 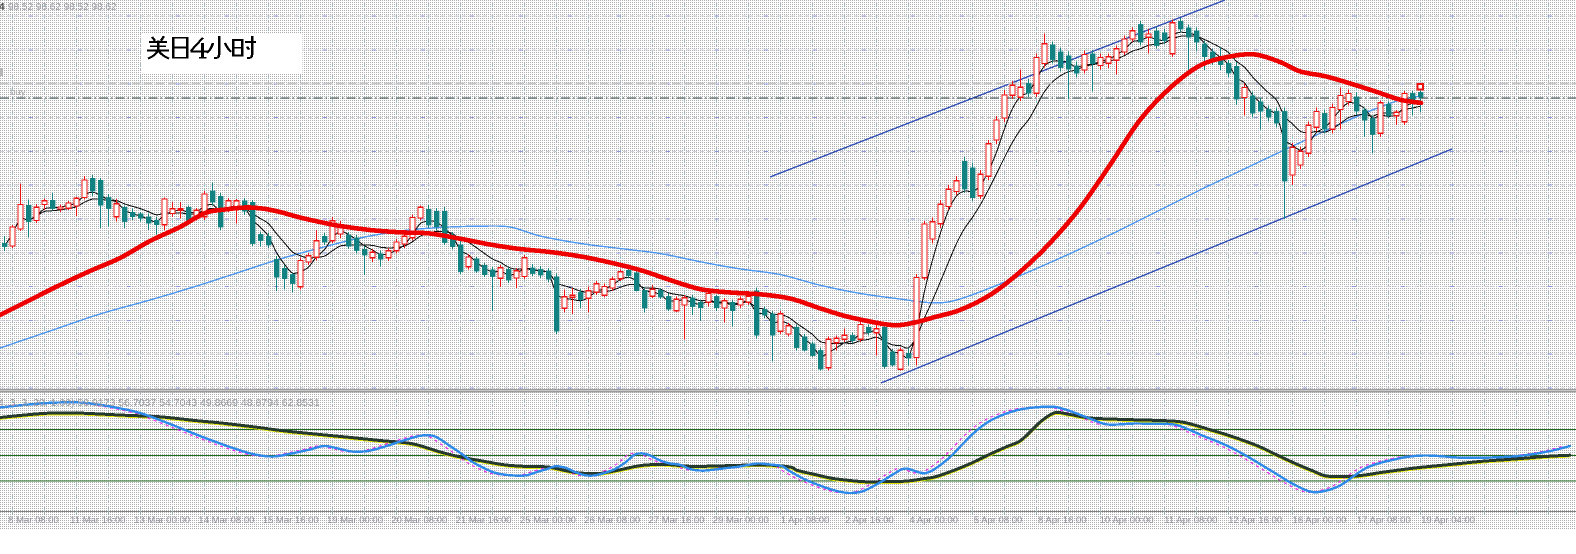 I want to click on svg-text: 1 Apr 08:00, so click(x=805, y=520).